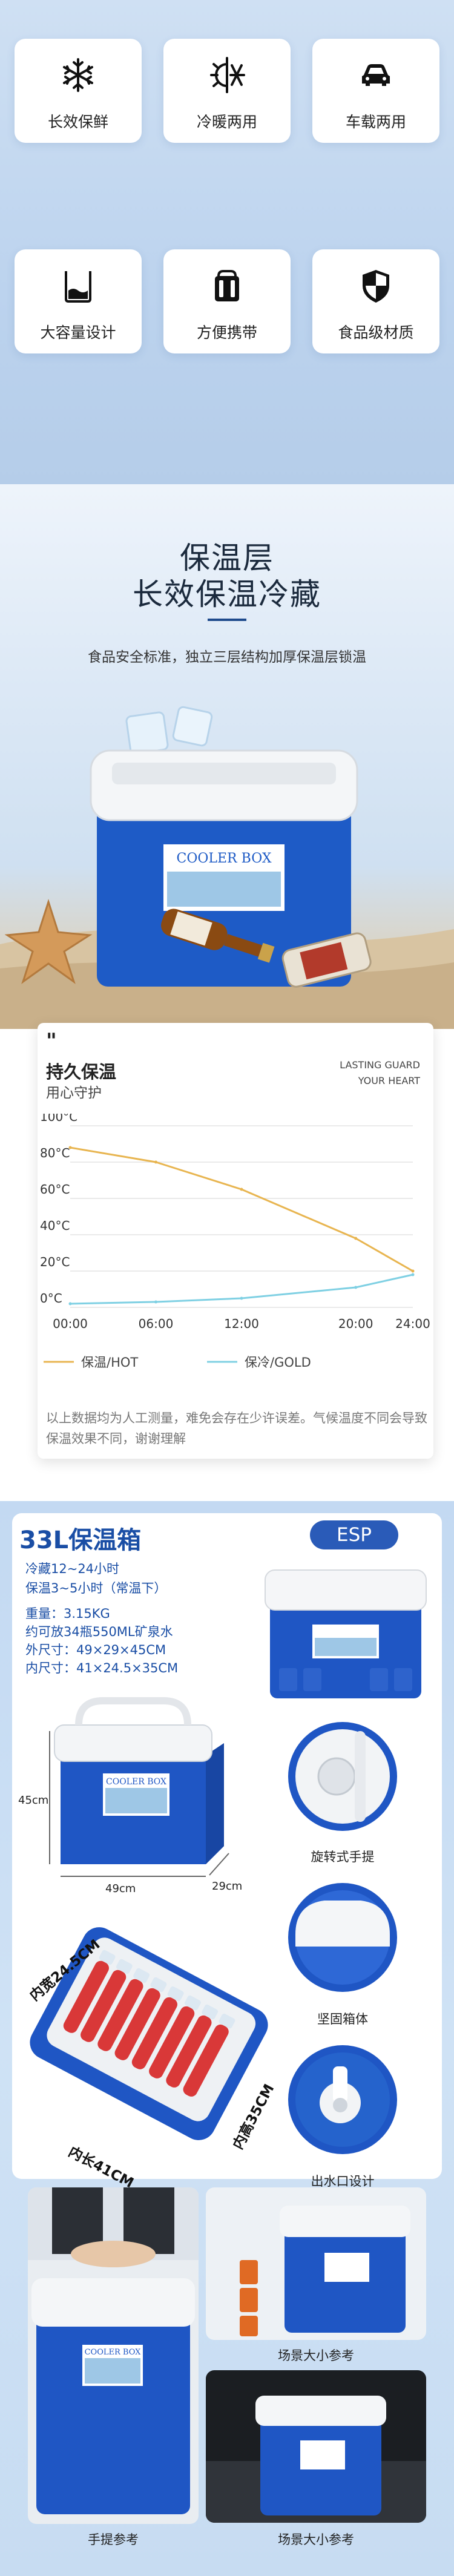  What do you see at coordinates (55, 1262) in the screenshot?
I see `y-tick-label: 20°C` at bounding box center [55, 1262].